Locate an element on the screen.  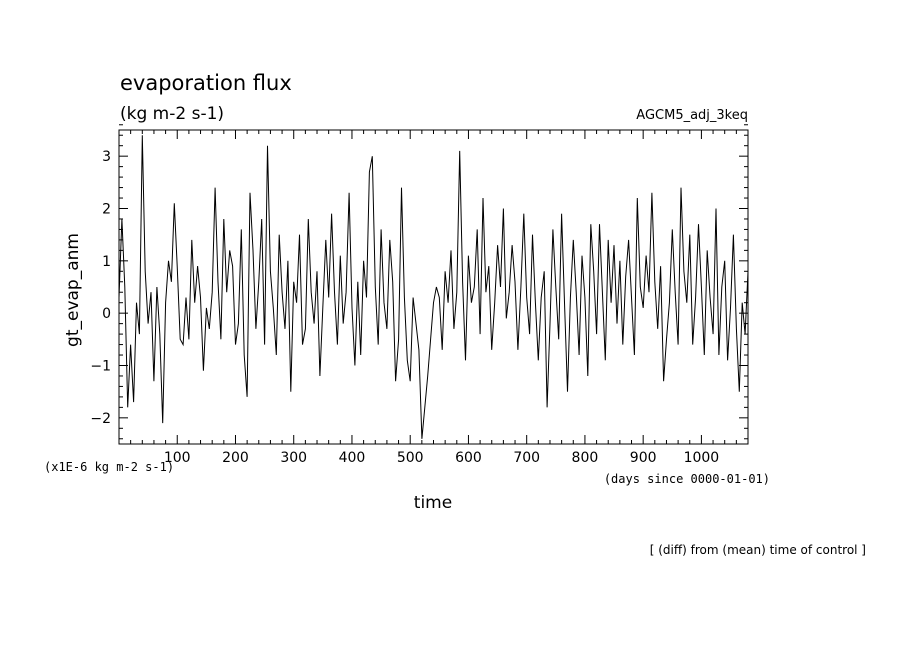
x-tick-label: 200 is located at coordinates (235, 458).